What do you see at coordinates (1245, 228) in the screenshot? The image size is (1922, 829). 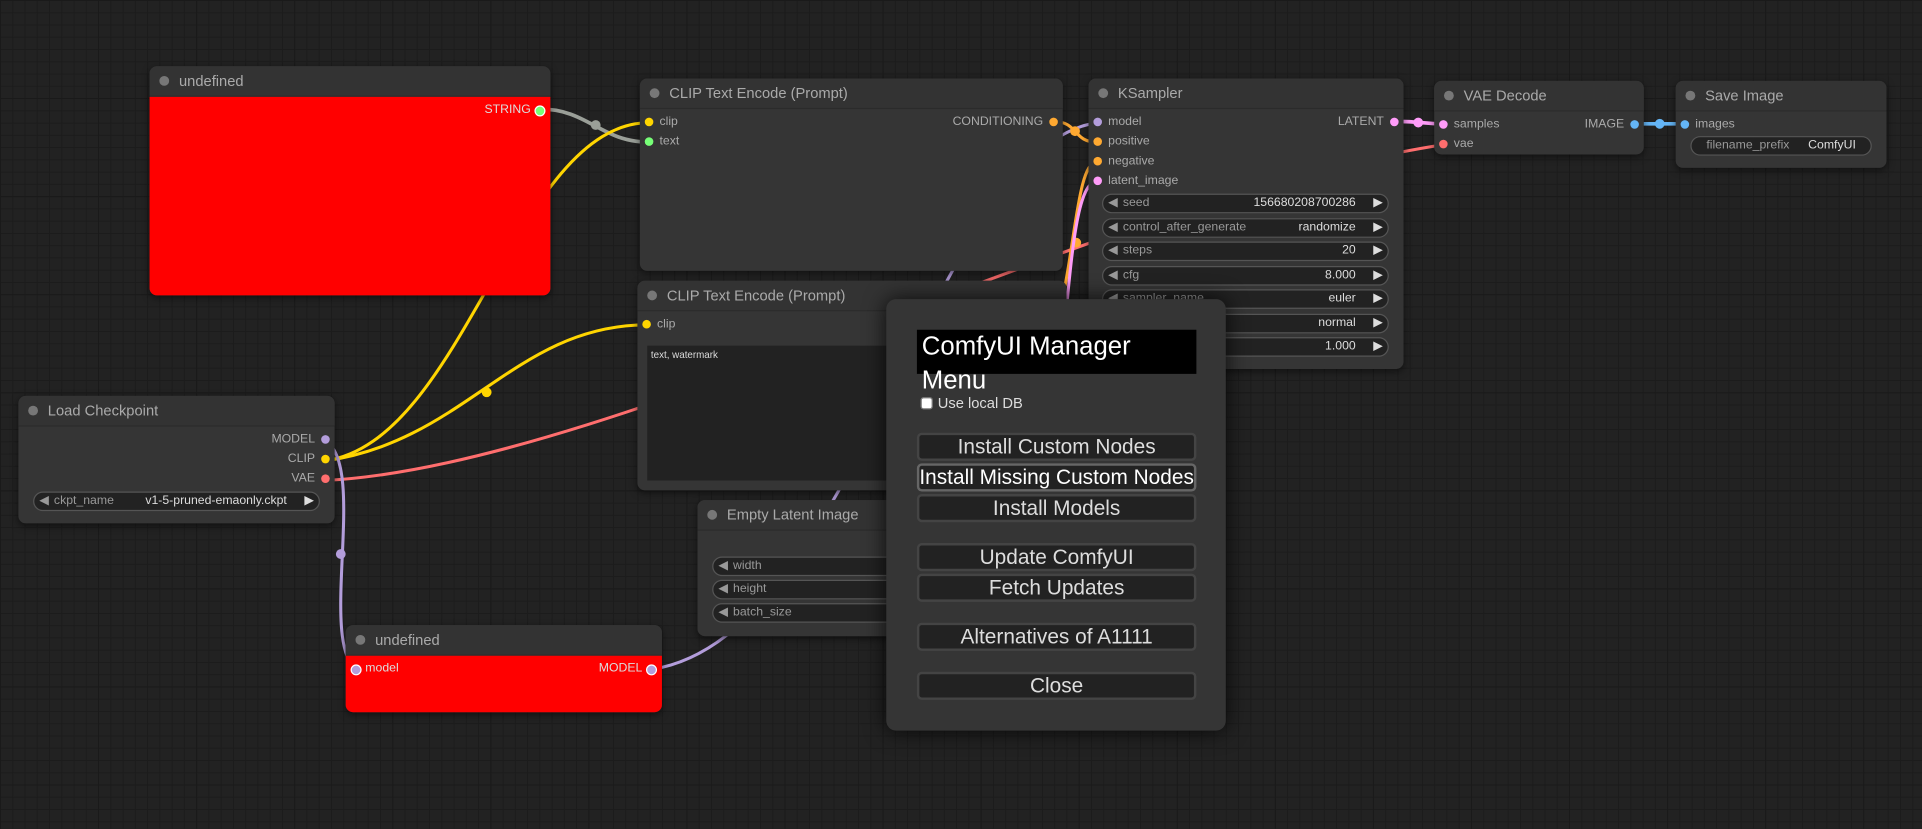 I see `widget-control-after-generate: ◀ control_after_generate randomize ▶` at bounding box center [1245, 228].